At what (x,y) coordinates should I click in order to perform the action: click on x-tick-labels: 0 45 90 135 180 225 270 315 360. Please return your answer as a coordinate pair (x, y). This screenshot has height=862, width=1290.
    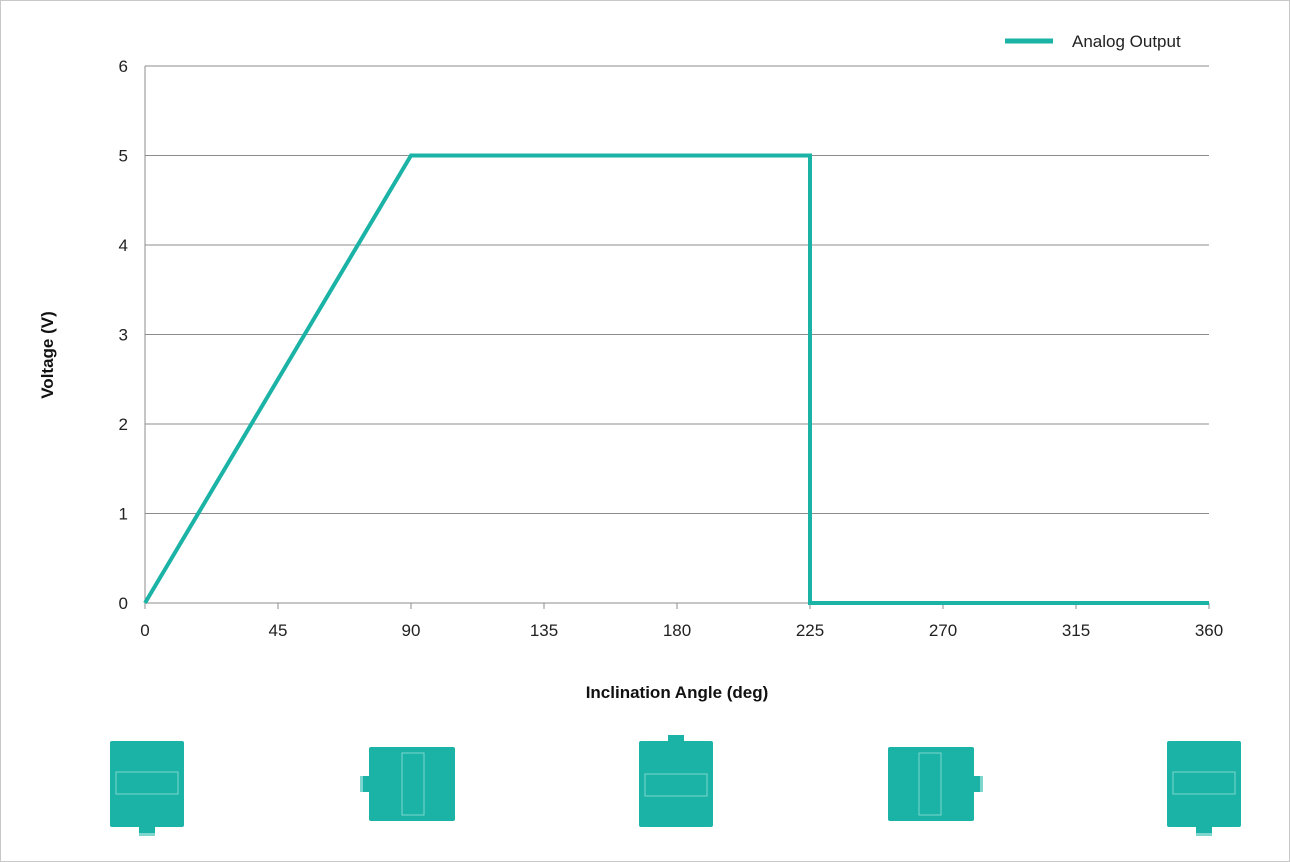
    Looking at the image, I should click on (681, 630).